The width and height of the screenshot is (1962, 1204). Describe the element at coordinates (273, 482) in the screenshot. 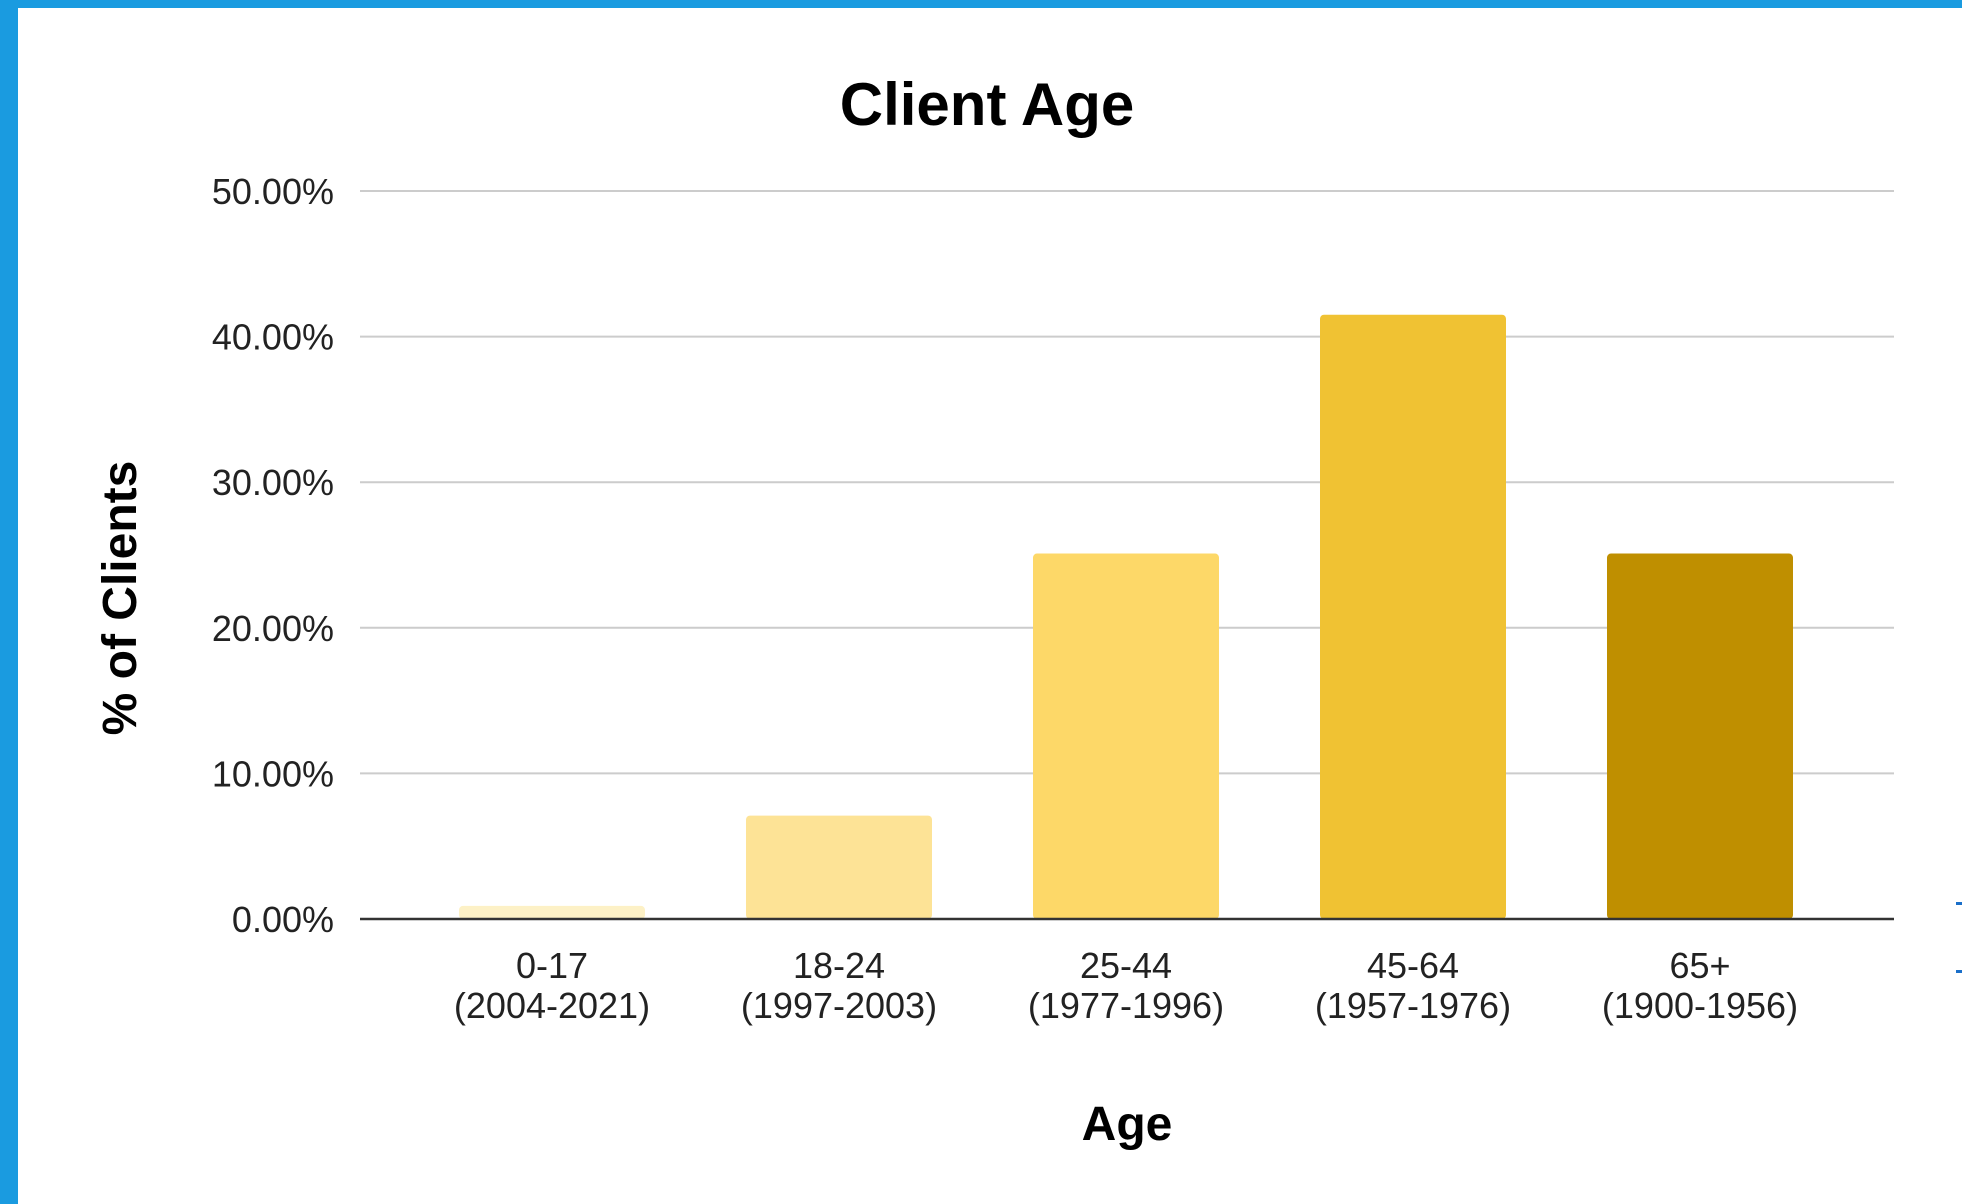

I see `y-tick-label: 30.00%` at that location.